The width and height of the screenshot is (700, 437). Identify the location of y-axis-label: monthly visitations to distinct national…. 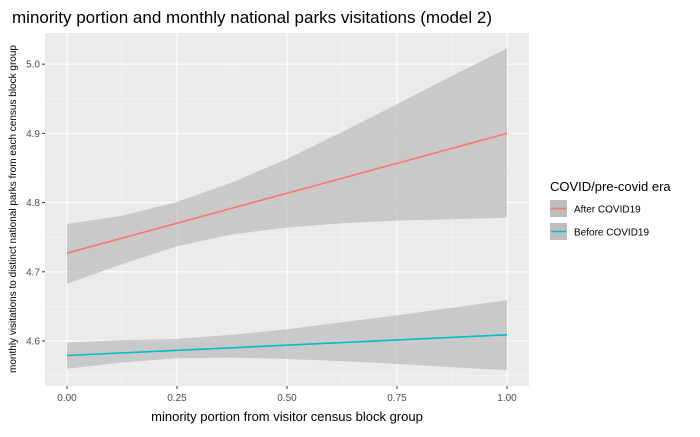
(13, 209).